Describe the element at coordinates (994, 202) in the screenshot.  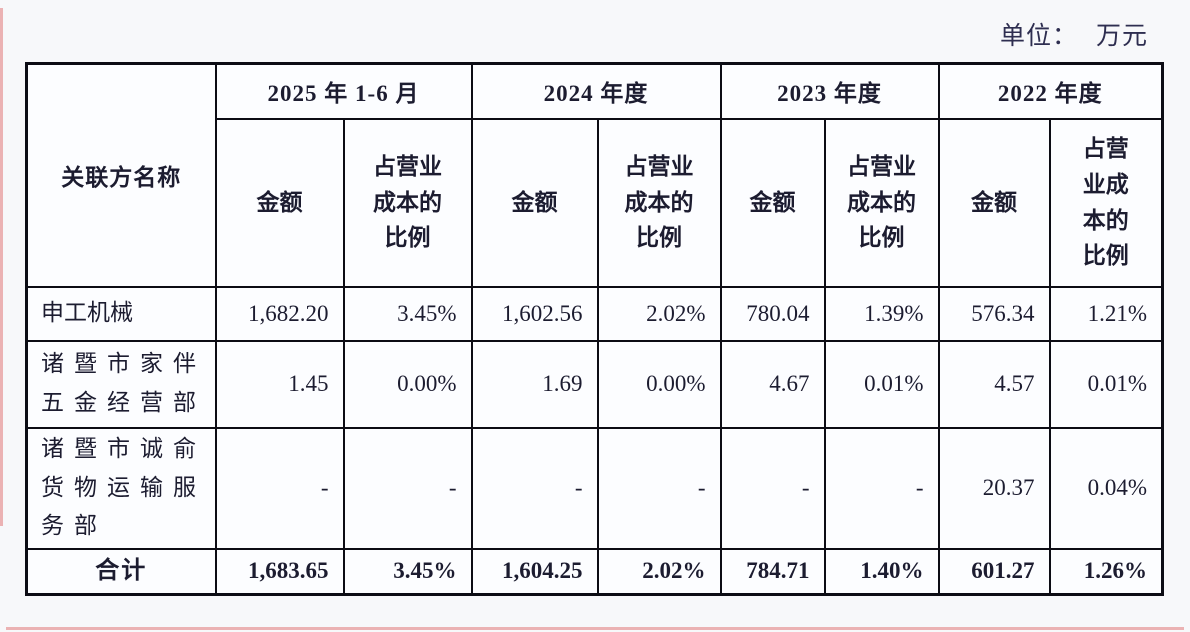
I see `header-amount-2022: 金额` at that location.